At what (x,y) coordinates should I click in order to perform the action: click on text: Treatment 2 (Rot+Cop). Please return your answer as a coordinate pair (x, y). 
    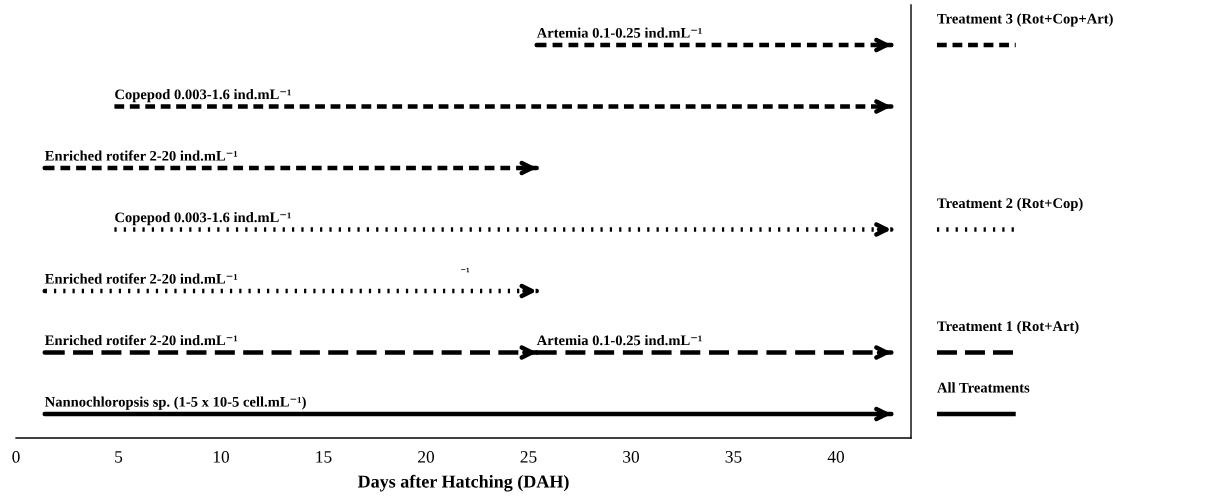
    Looking at the image, I should click on (1010, 204).